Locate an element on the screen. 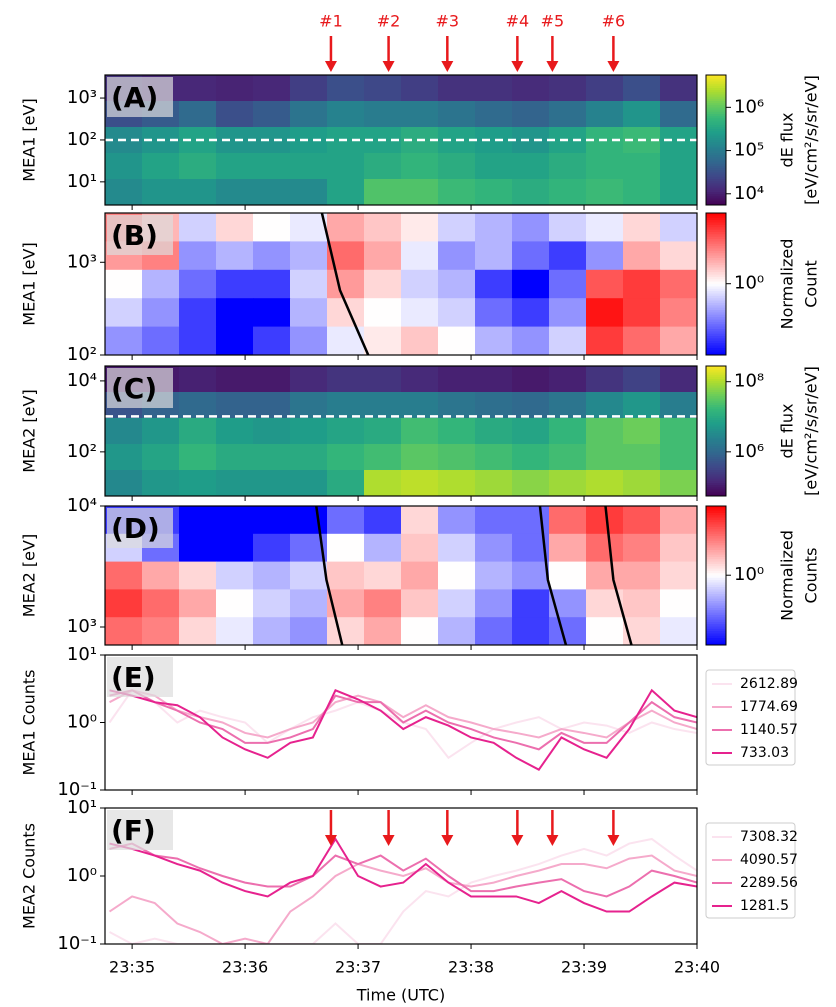  panel-label: (D) is located at coordinates (135, 528).